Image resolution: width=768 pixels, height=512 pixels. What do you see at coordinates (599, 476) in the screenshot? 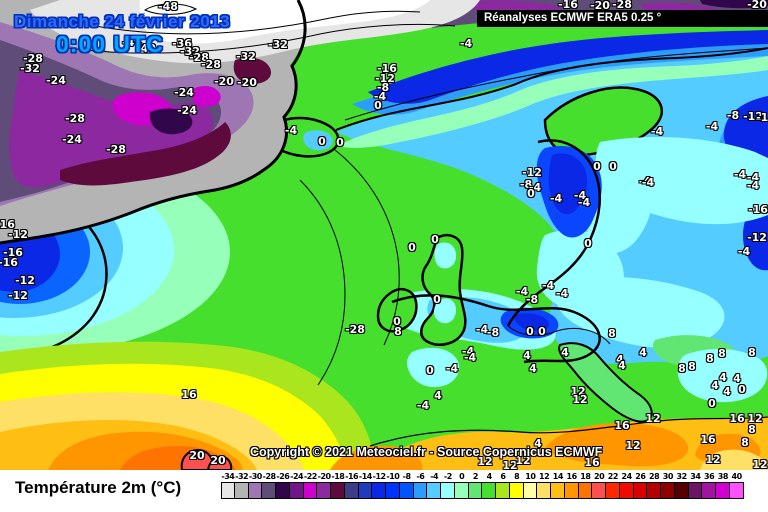
I see `colorbar-tick: 20` at bounding box center [599, 476].